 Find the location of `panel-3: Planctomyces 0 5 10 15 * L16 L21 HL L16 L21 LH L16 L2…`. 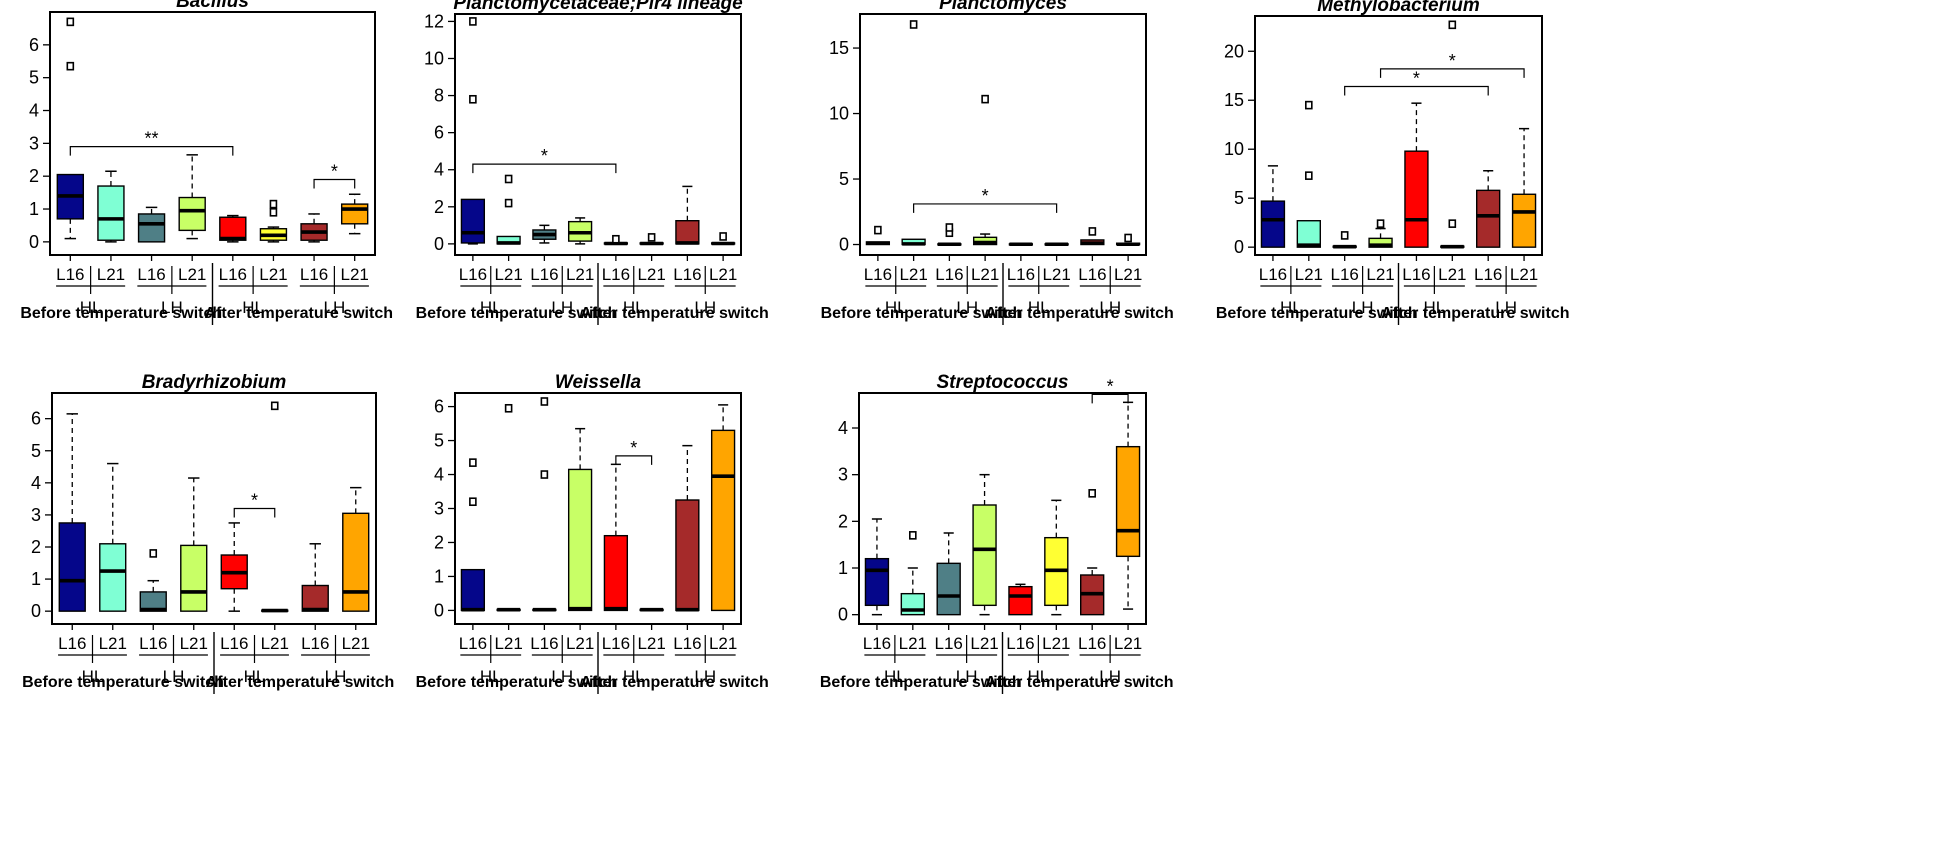

panel-3: Planctomyces 0 5 10 15 * L16 L21 HL L16 L21 LH L16 L2… is located at coordinates (997, 162).